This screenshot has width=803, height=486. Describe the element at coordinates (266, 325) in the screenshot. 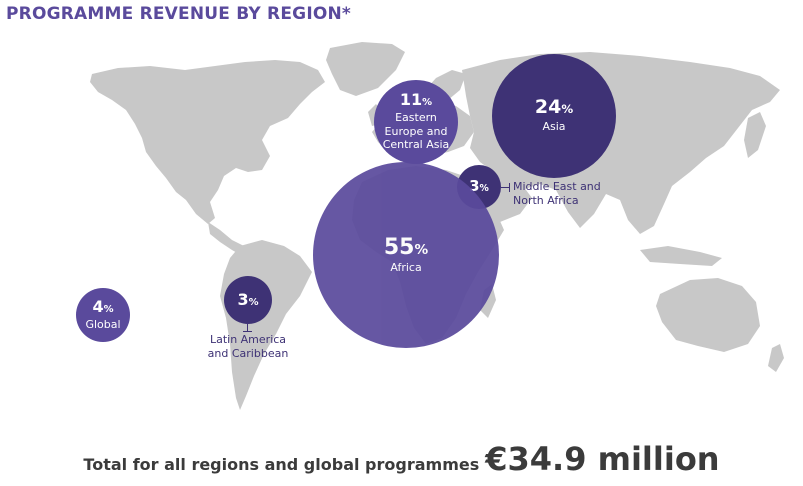

I see `south-america-landmass` at that location.